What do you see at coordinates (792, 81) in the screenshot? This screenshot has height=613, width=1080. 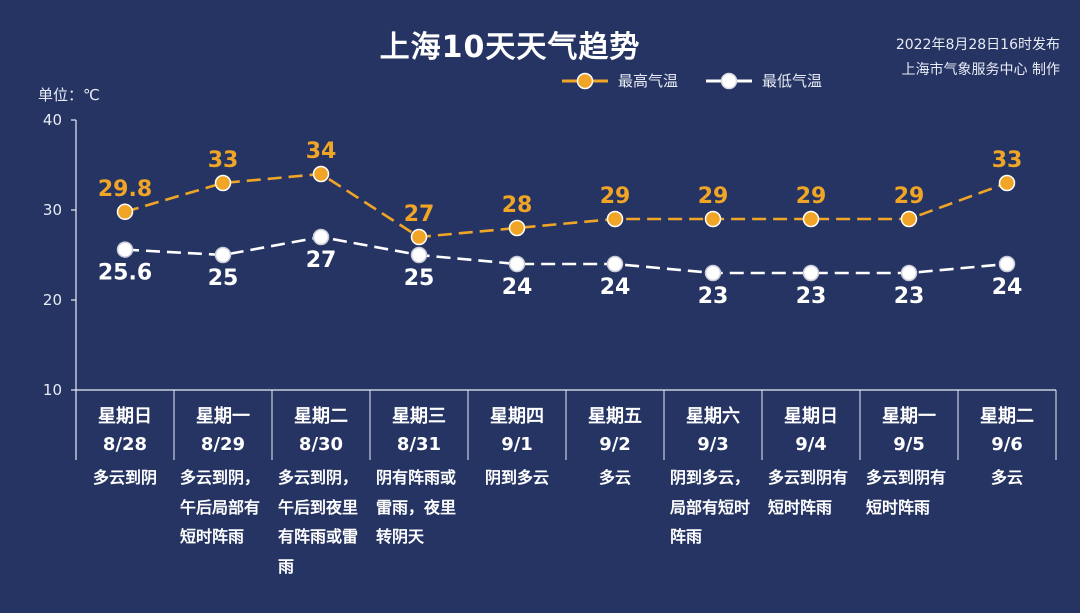 I see `legend-low-label: 最低气温` at bounding box center [792, 81].